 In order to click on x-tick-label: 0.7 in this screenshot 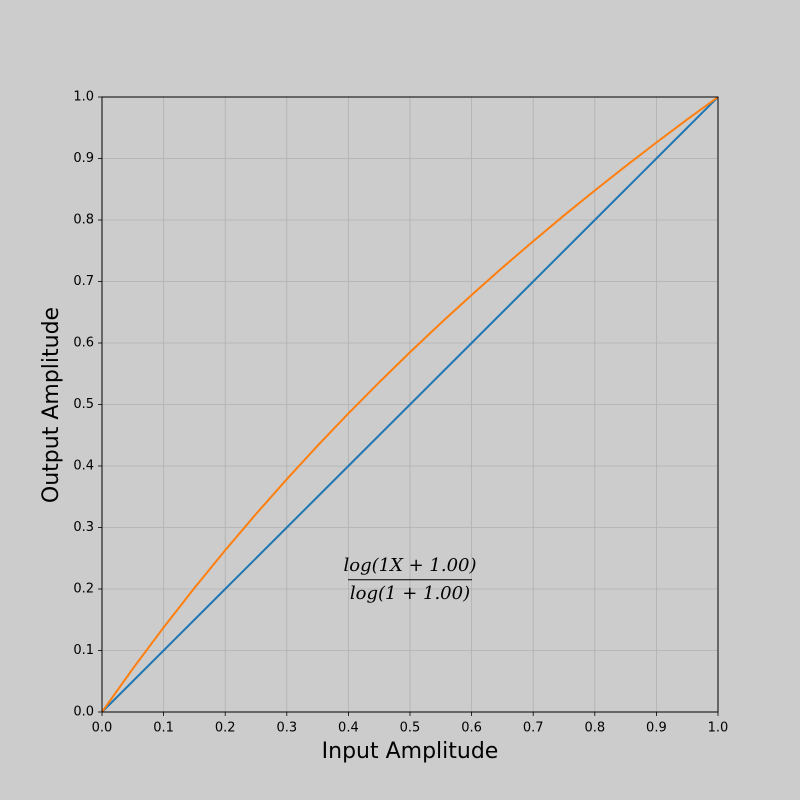, I will do `click(533, 728)`.